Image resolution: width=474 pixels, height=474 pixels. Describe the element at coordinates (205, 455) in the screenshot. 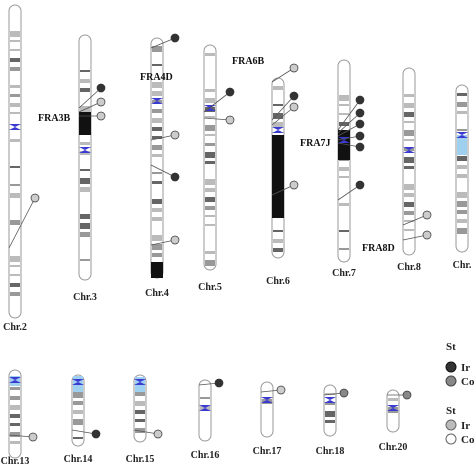

I see `chromosome-label: Chr.16` at that location.